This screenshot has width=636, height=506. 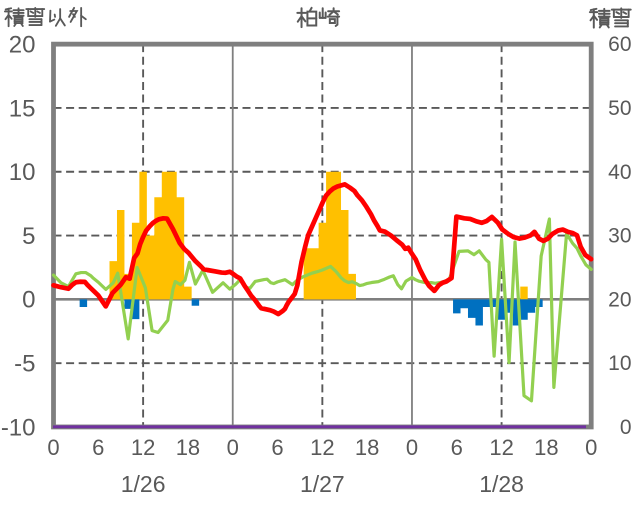 I want to click on svg-text: 30, so click(x=619, y=236).